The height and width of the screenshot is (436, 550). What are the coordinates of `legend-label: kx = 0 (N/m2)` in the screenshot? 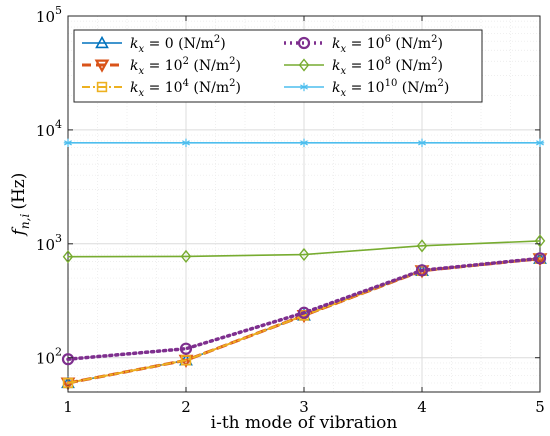 It's located at (178, 44).